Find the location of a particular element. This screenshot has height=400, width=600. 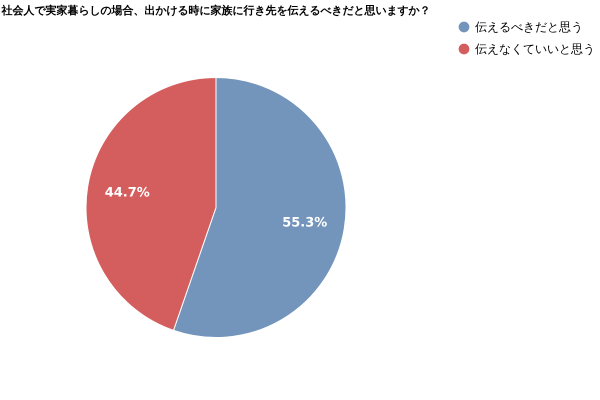

data-label: 55.3% is located at coordinates (305, 222).